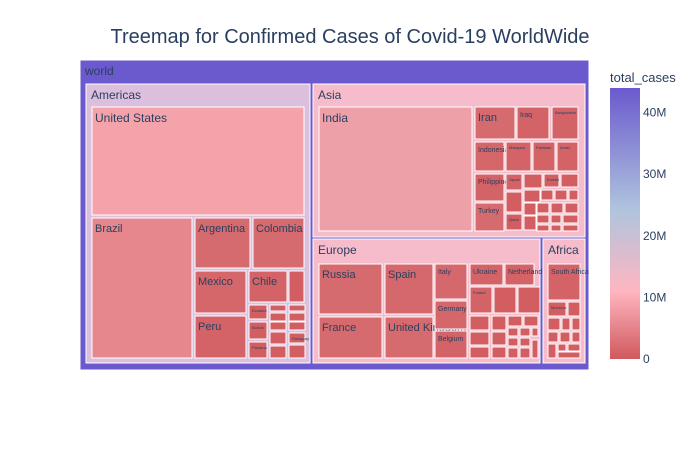  I want to click on treemap-tile-russia, so click(350, 289).